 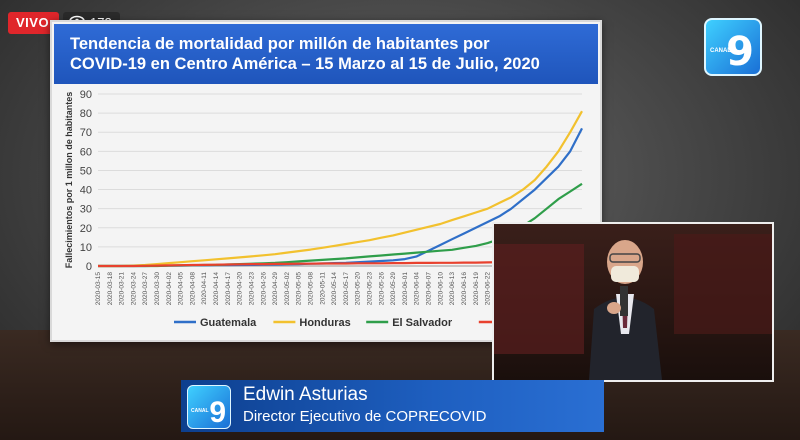 I want to click on y-tick-label: 90, so click(x=86, y=95).